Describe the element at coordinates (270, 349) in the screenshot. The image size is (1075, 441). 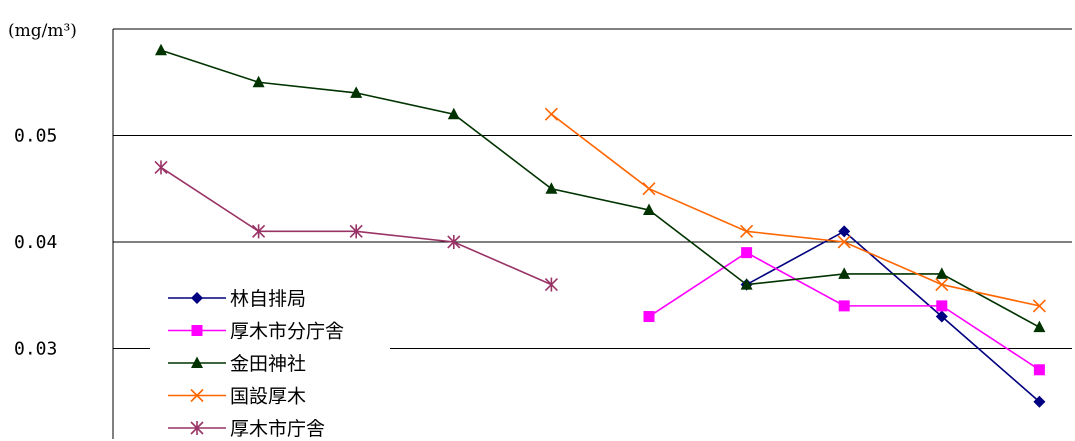
I see `legend-background` at that location.